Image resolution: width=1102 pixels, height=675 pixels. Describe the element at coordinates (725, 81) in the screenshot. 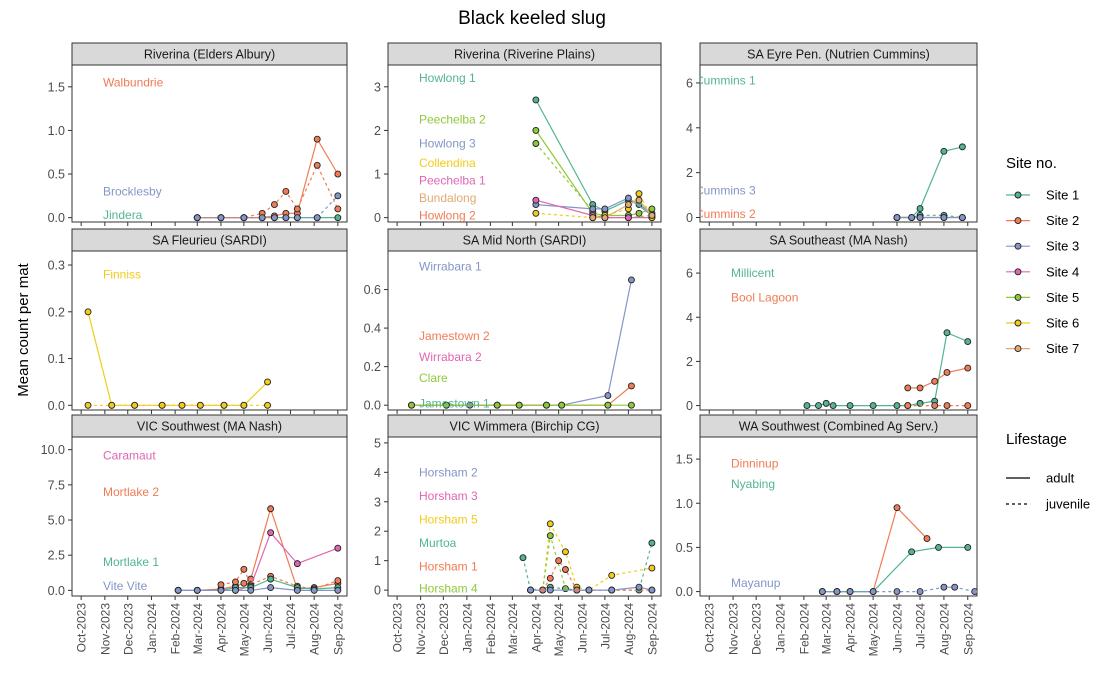

I see `site-label: Cummins 1` at that location.